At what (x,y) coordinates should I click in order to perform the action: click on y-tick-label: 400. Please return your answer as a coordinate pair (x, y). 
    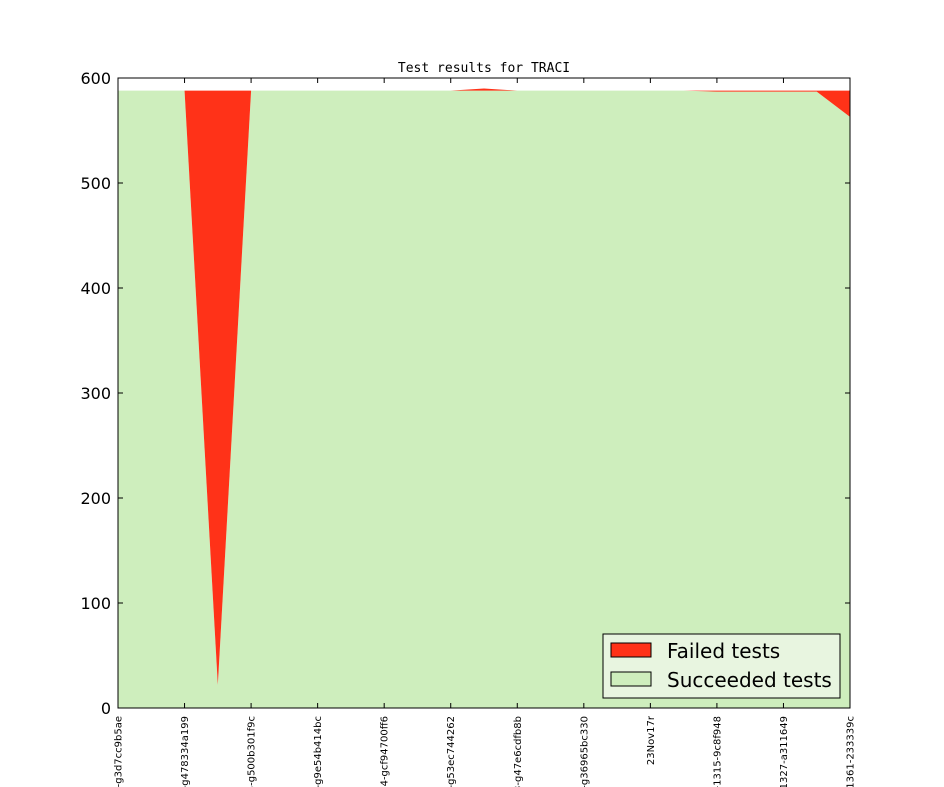
    Looking at the image, I should click on (95, 288).